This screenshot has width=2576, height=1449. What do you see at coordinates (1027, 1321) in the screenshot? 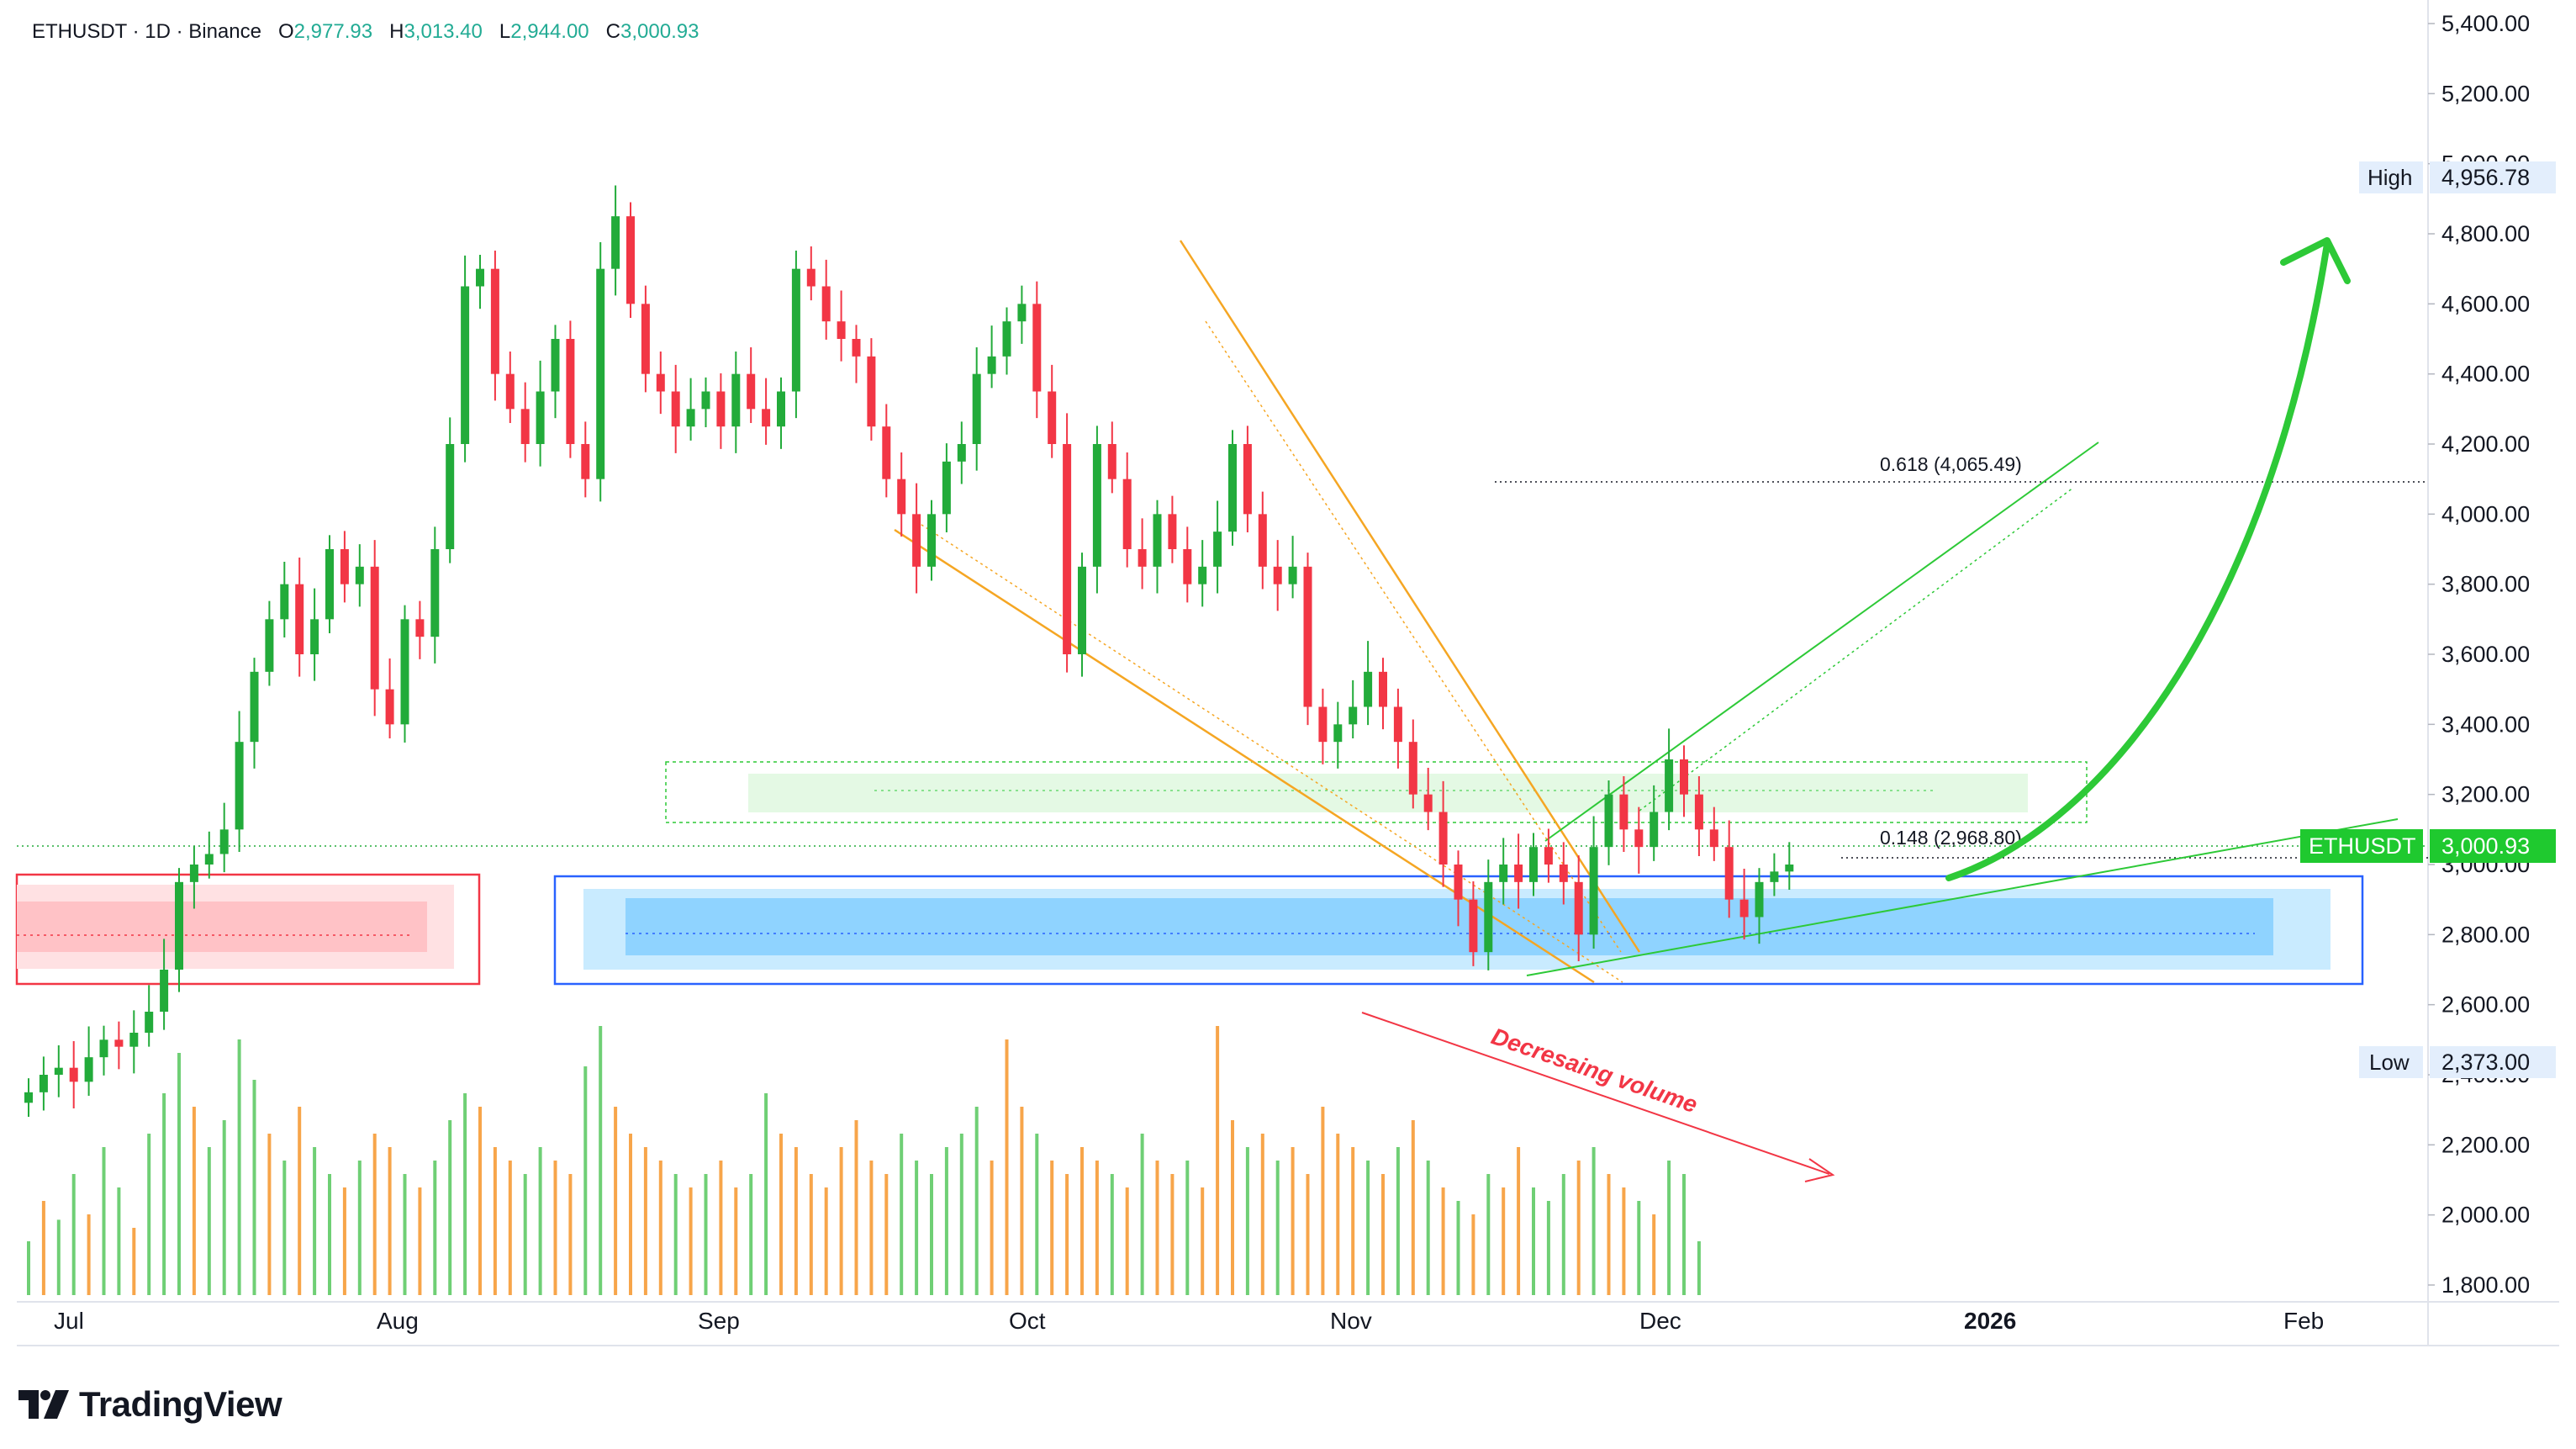
I see `time-axis-label: Oct` at bounding box center [1027, 1321].